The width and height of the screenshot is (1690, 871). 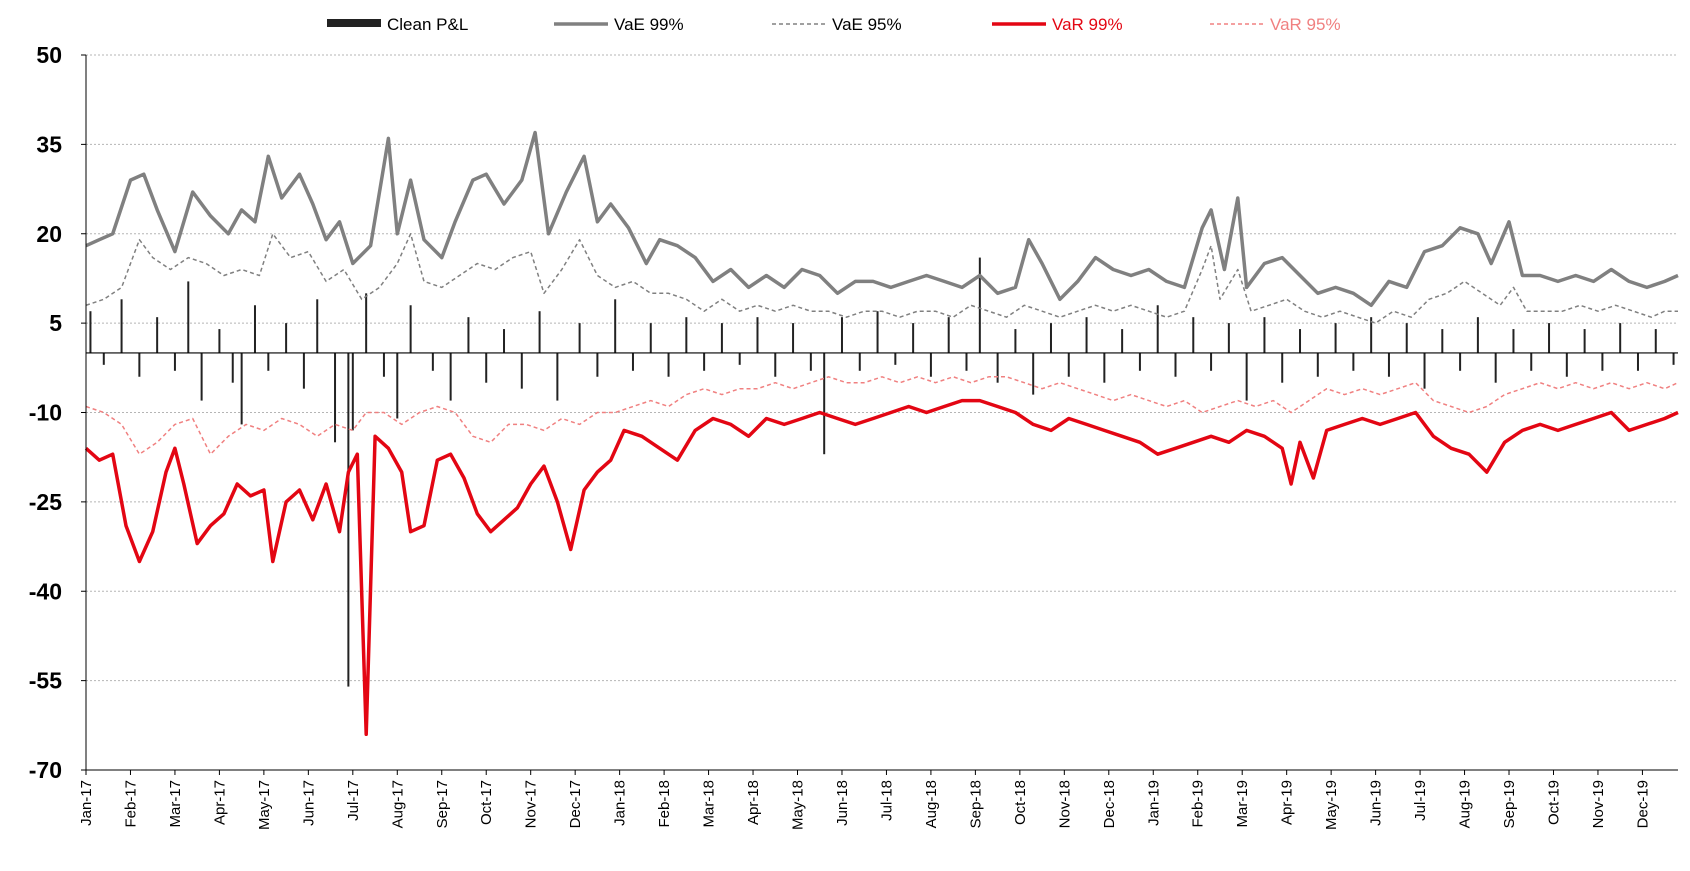 What do you see at coordinates (664, 804) in the screenshot?
I see `x-tick-label: Feb-18` at bounding box center [664, 804].